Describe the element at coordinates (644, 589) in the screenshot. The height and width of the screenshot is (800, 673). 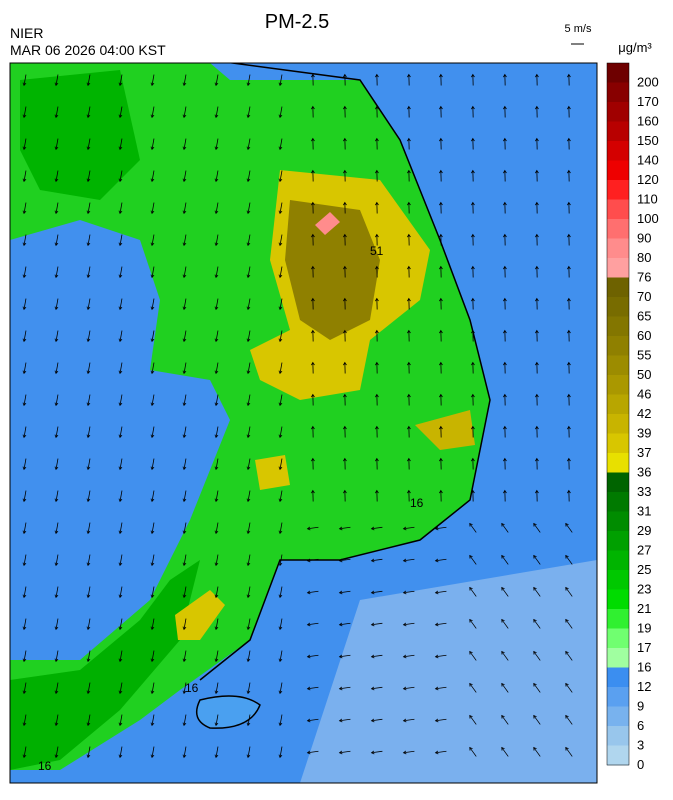
I see `colorbar-label: 23` at that location.